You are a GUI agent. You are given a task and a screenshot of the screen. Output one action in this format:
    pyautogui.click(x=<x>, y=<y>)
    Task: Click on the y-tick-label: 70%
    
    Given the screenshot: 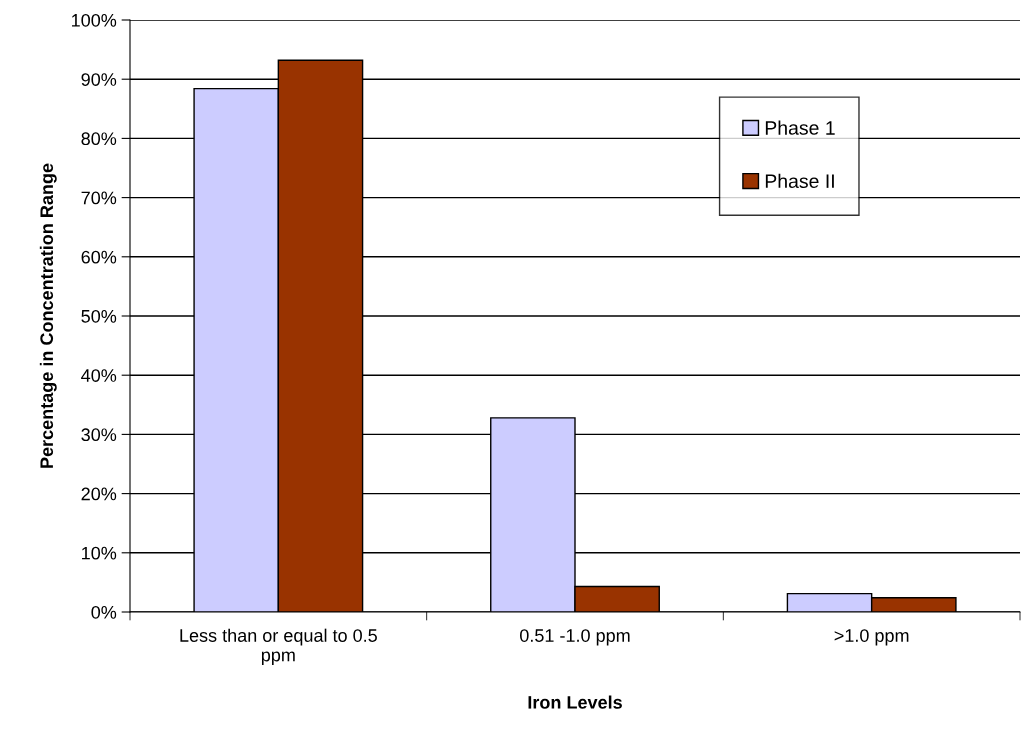 What is the action you would take?
    pyautogui.click(x=99, y=198)
    